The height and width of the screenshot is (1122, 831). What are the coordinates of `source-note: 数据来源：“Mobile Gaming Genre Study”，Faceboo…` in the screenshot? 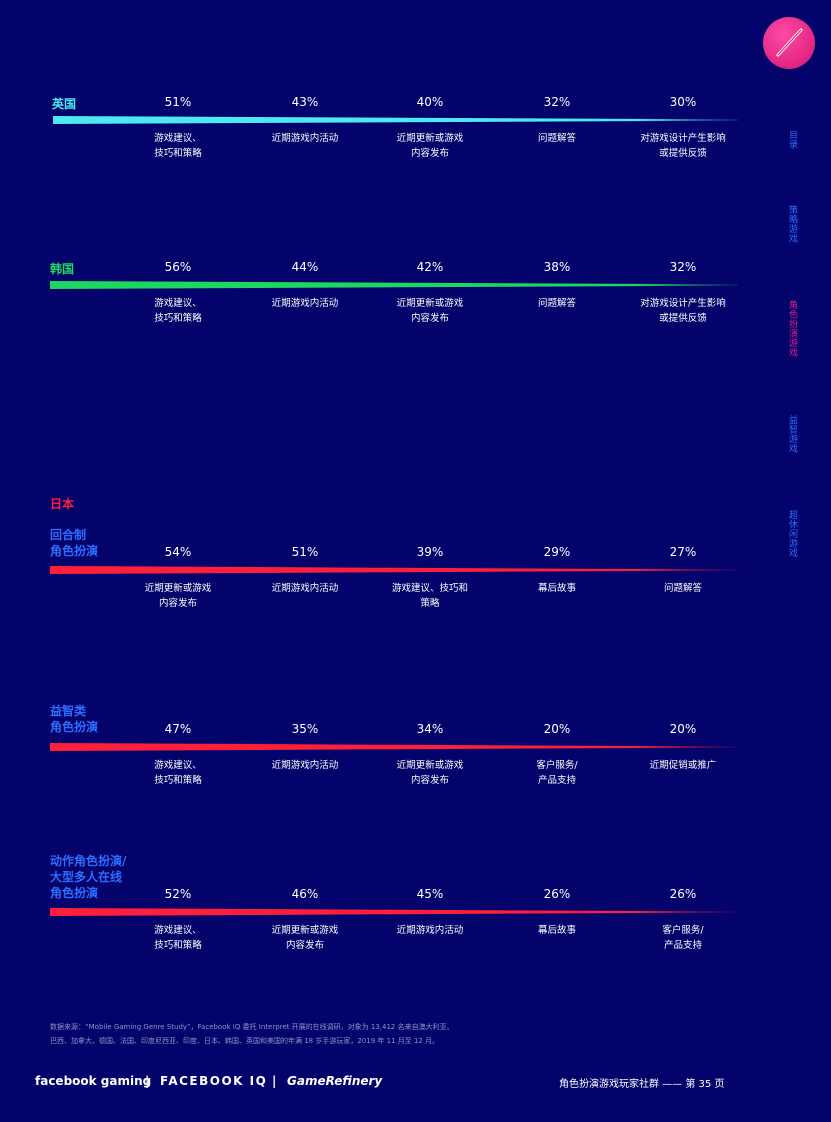 It's located at (252, 1034).